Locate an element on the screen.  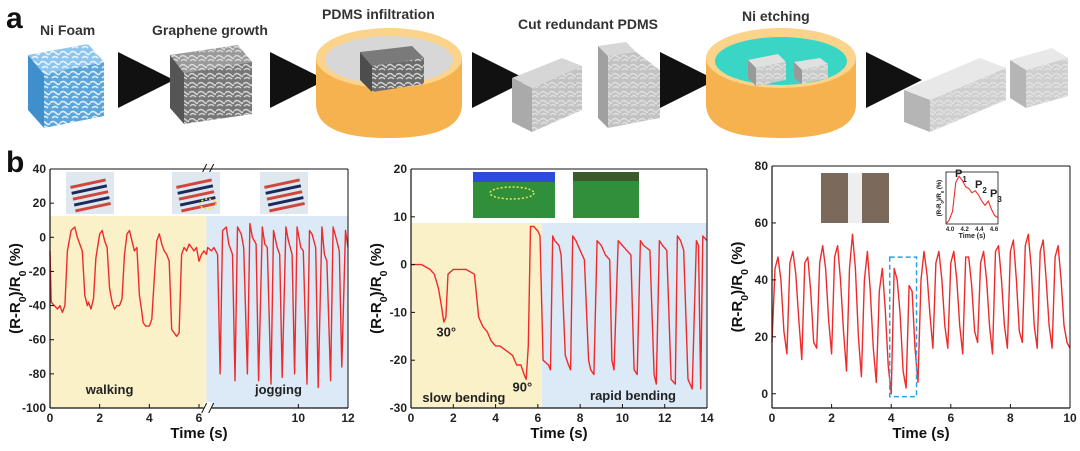
y-tick-label: 10 is located at coordinates (401, 217).